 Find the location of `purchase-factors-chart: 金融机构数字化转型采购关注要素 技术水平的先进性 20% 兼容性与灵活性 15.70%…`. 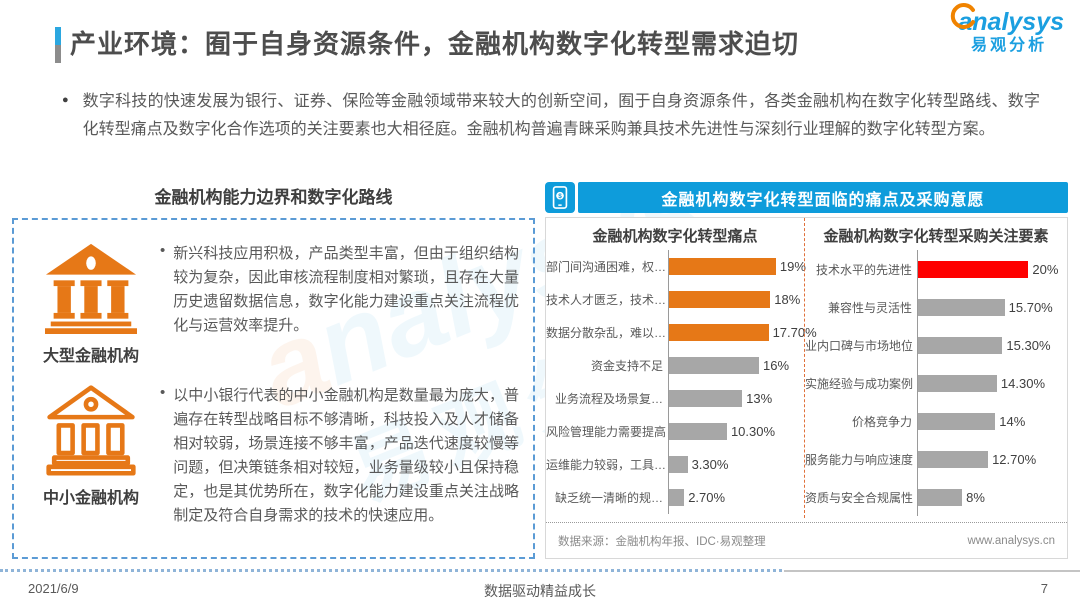

purchase-factors-chart: 金融机构数字化转型采购关注要素 技术水平的先进性 20% 兼容性与灵活性 15.70%… is located at coordinates (935, 368).